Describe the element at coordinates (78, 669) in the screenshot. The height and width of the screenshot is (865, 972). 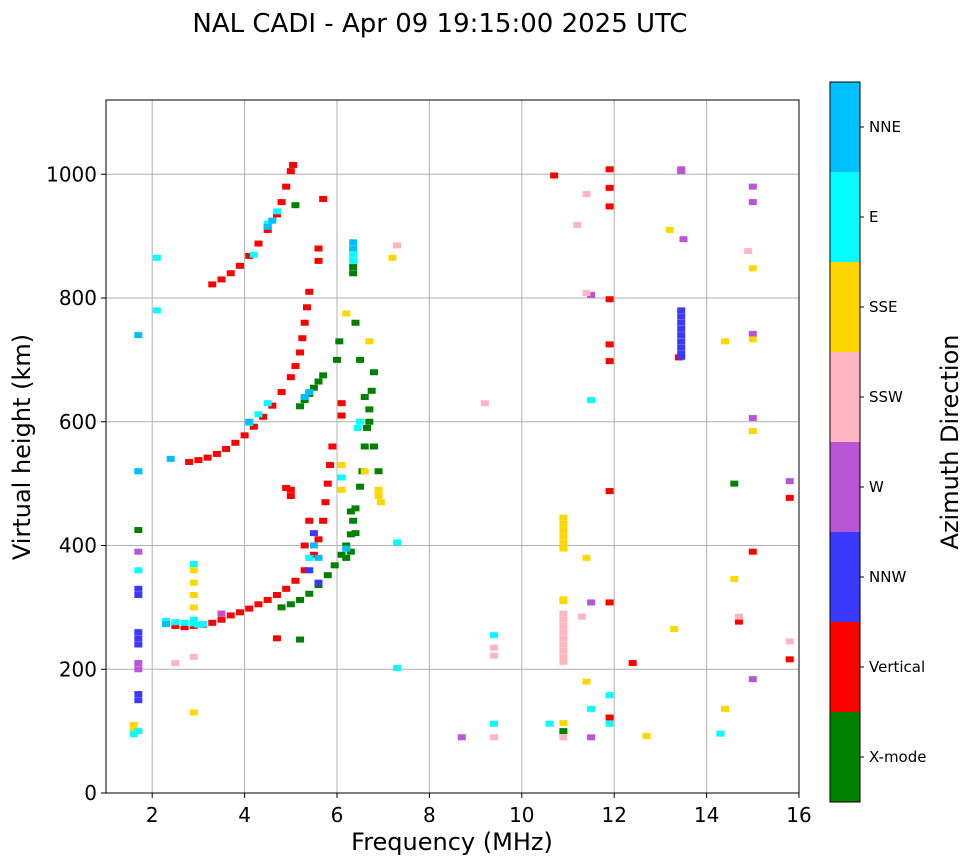
I see `y-tick-label: 200` at that location.